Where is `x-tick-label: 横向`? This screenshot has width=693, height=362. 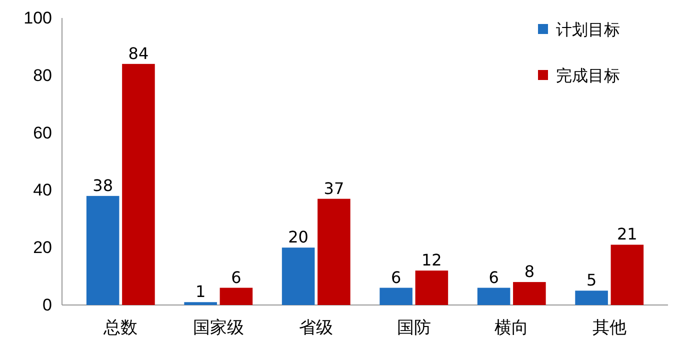 x-tick-label: 横向 is located at coordinates (511, 328).